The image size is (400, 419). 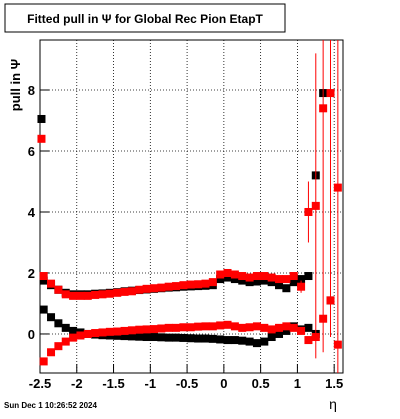 I want to click on x-tick-label: -1.5, so click(x=113, y=383).